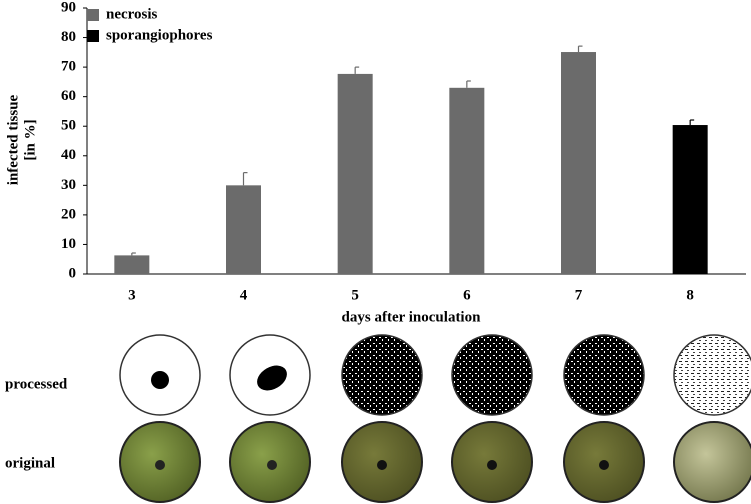 Image resolution: width=751 pixels, height=504 pixels. Describe the element at coordinates (68, 96) in the screenshot. I see `y-tick-label: 60` at that location.